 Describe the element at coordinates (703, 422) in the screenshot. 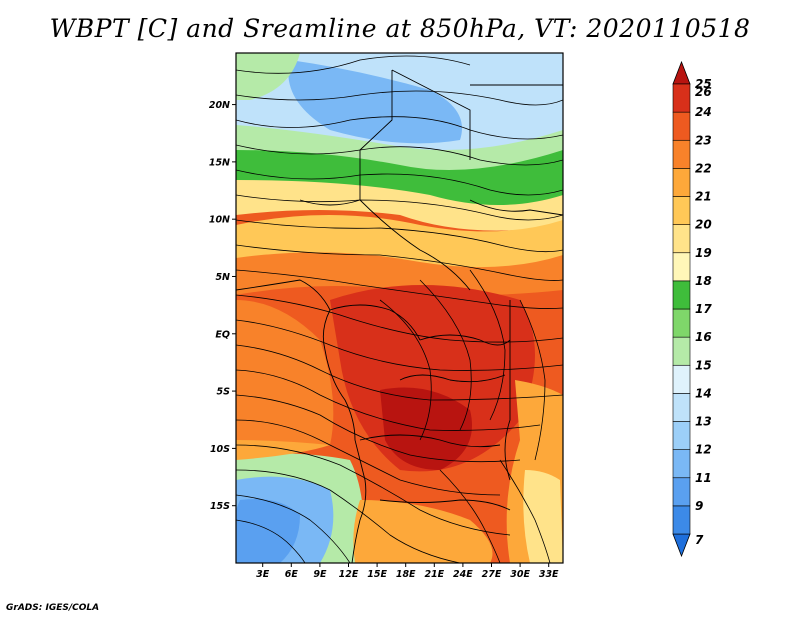

I see `colorbar-label: 13` at that location.